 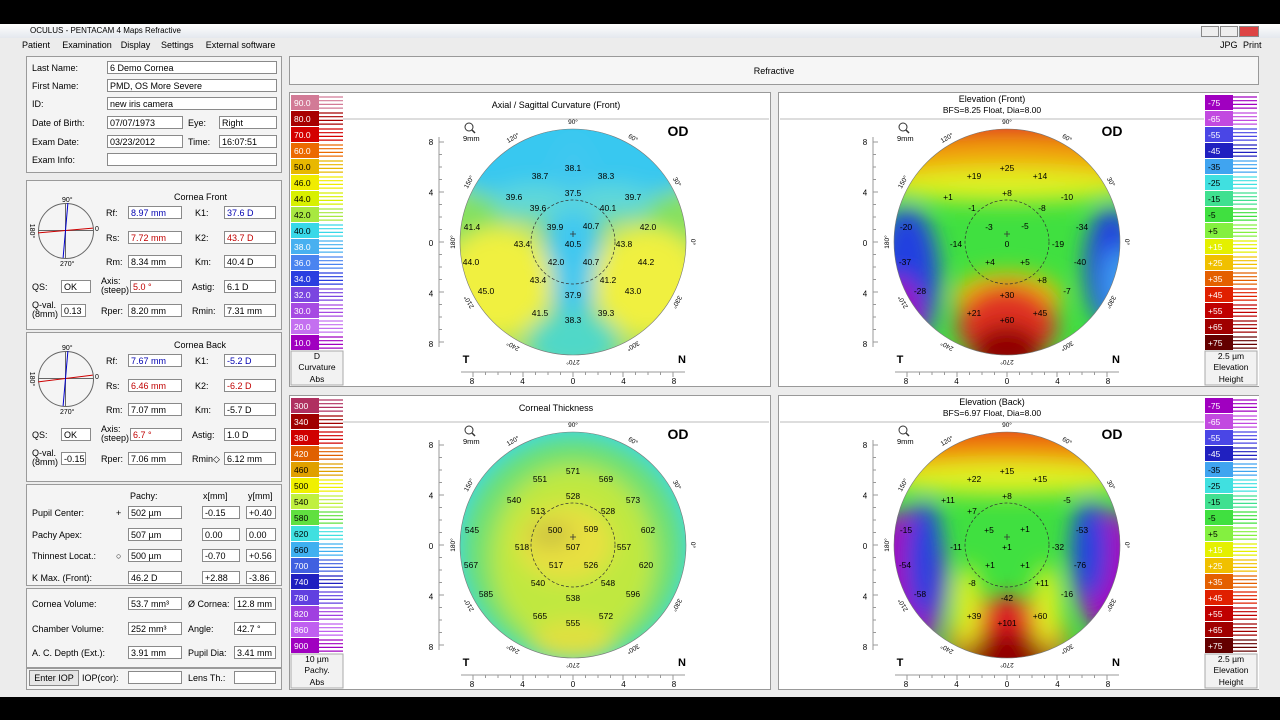 What do you see at coordinates (865, 496) in the screenshot?
I see `side-tick-label: 4` at bounding box center [865, 496].